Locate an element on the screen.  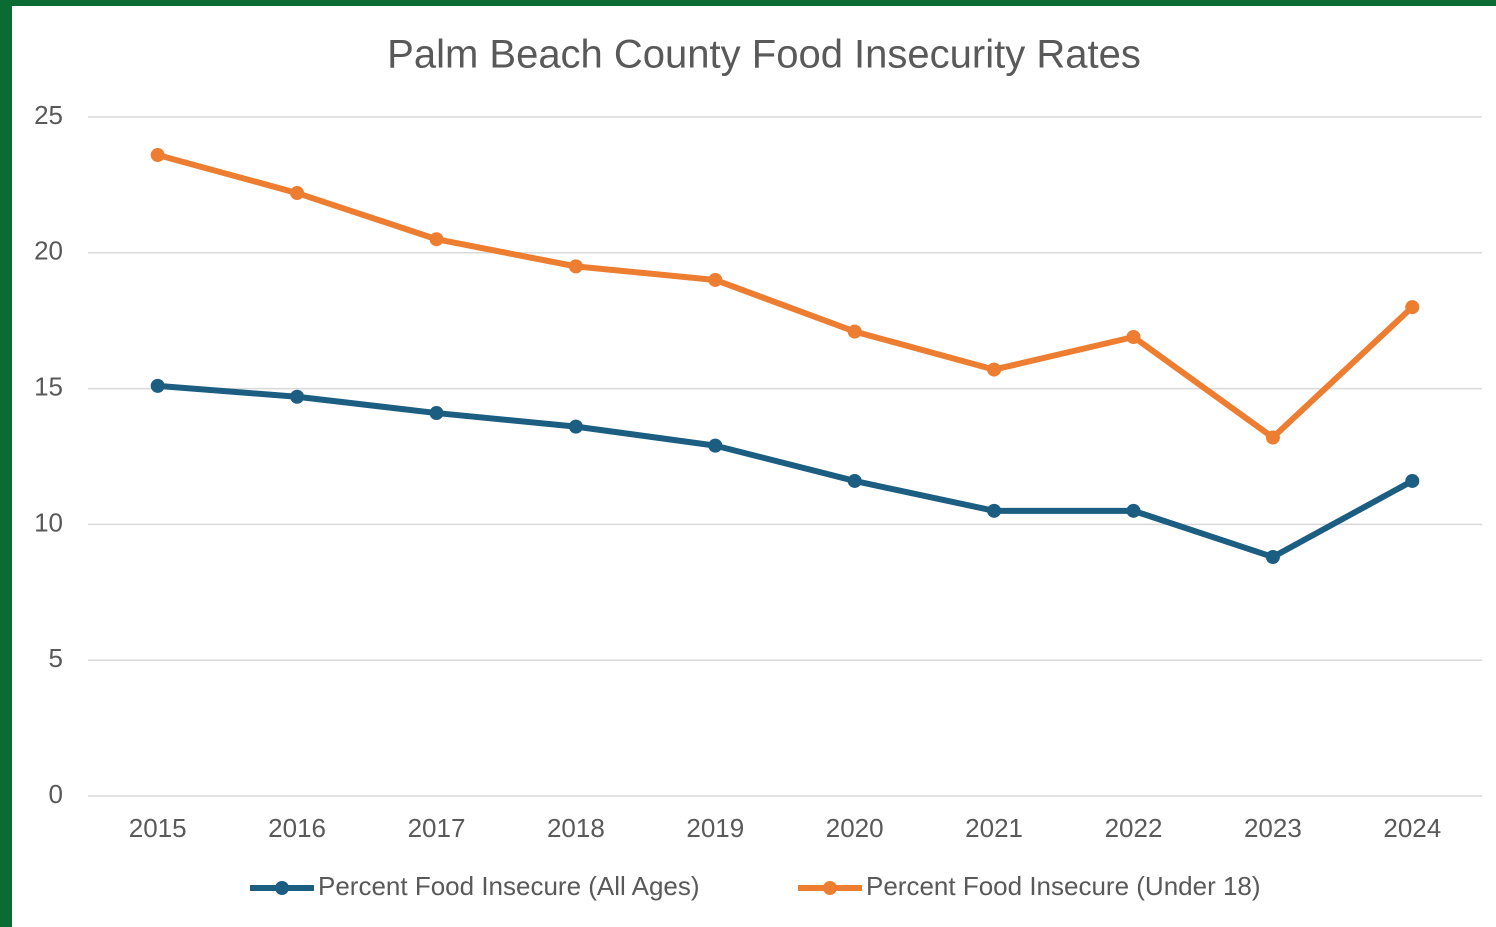
y-tick-label: 10 is located at coordinates (48, 522).